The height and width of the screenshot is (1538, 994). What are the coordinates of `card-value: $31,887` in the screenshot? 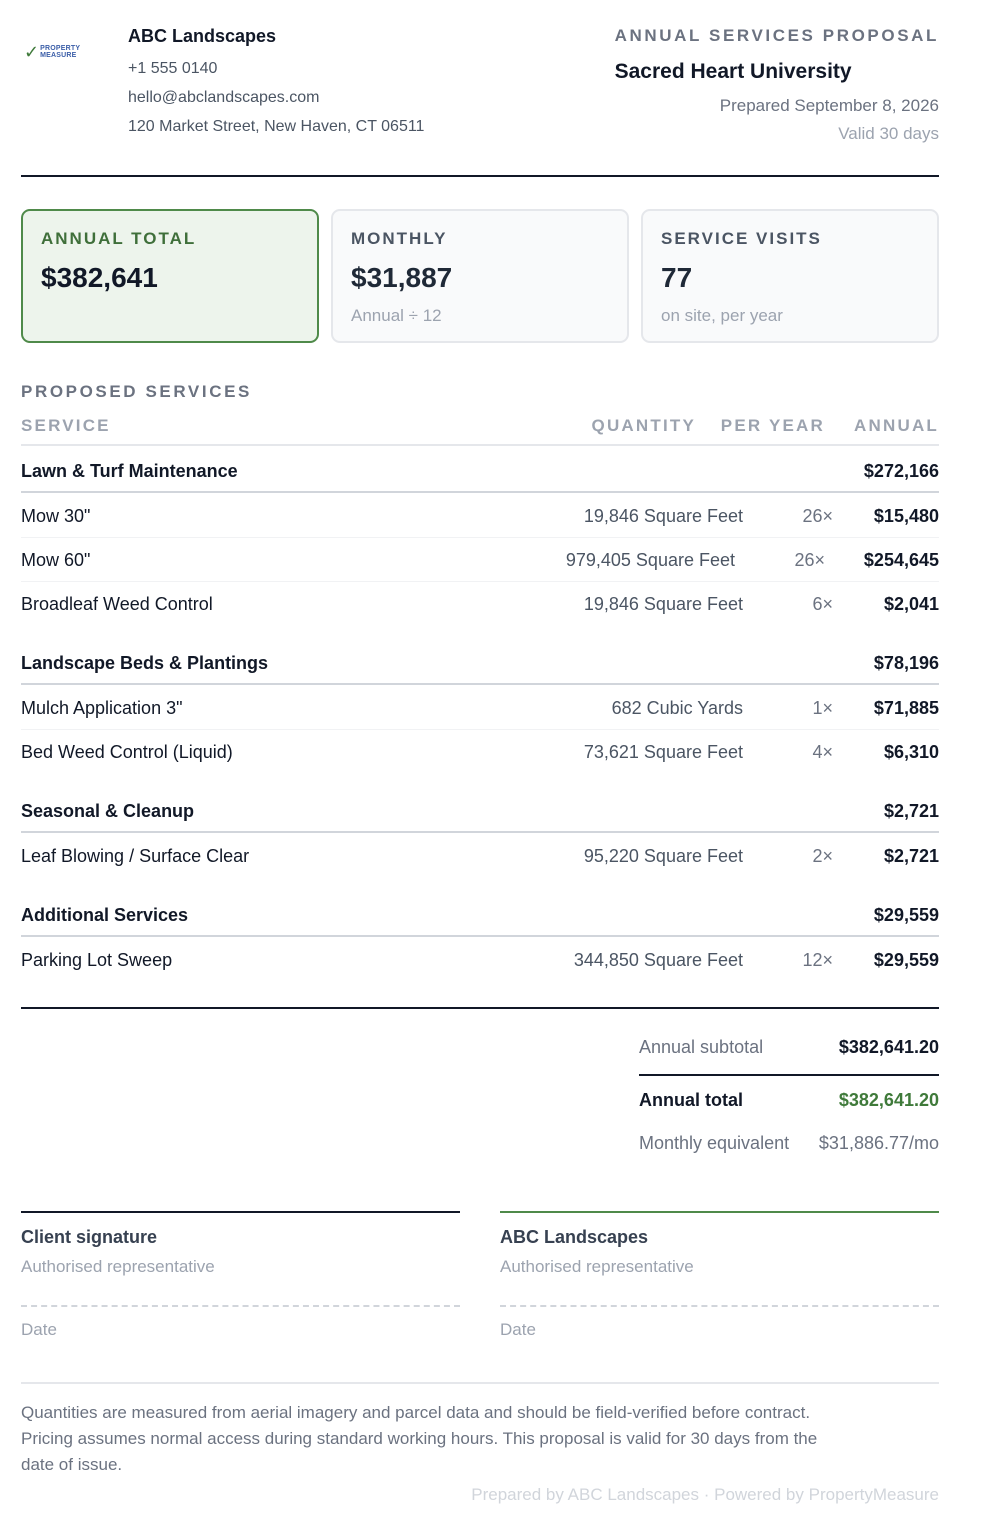 It's located at (402, 277).